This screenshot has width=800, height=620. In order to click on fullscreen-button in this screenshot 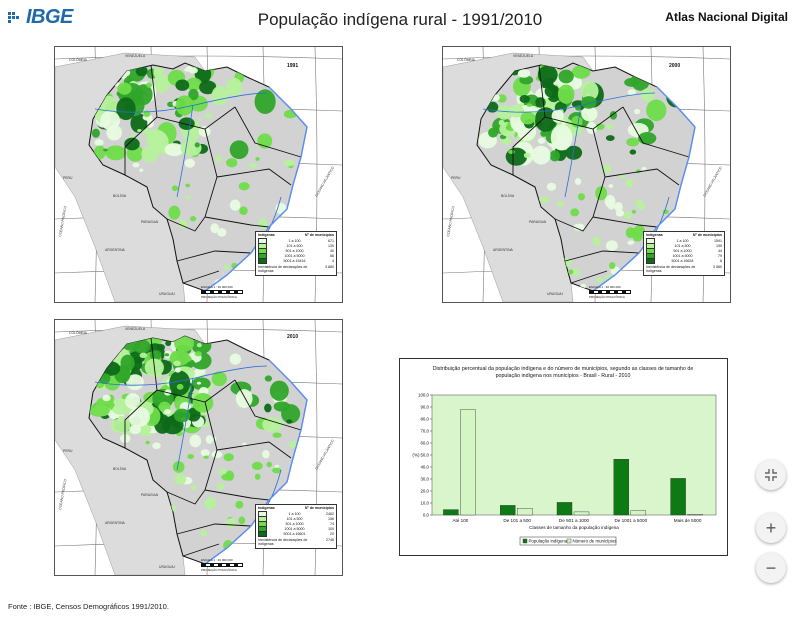, I will do `click(771, 475)`.